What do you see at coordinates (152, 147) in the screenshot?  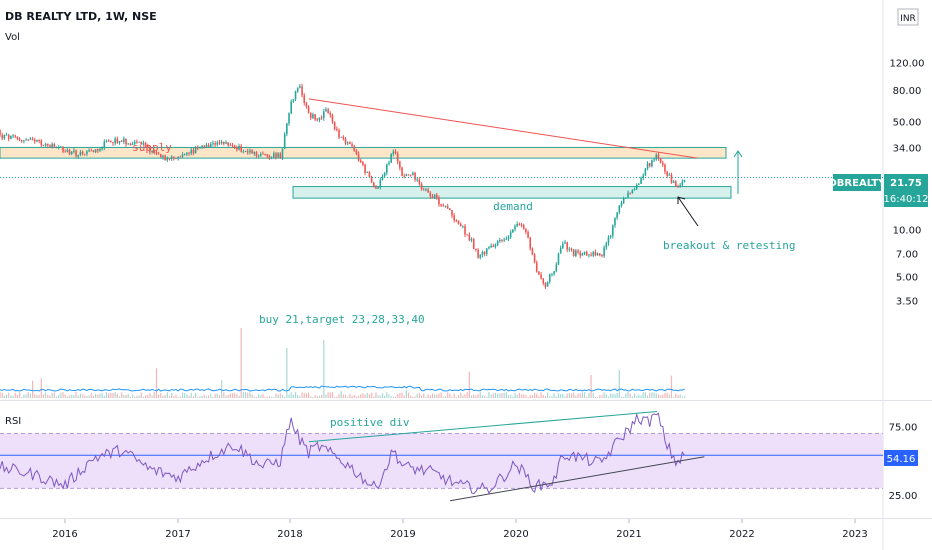 I see `supply-label: supply` at bounding box center [152, 147].